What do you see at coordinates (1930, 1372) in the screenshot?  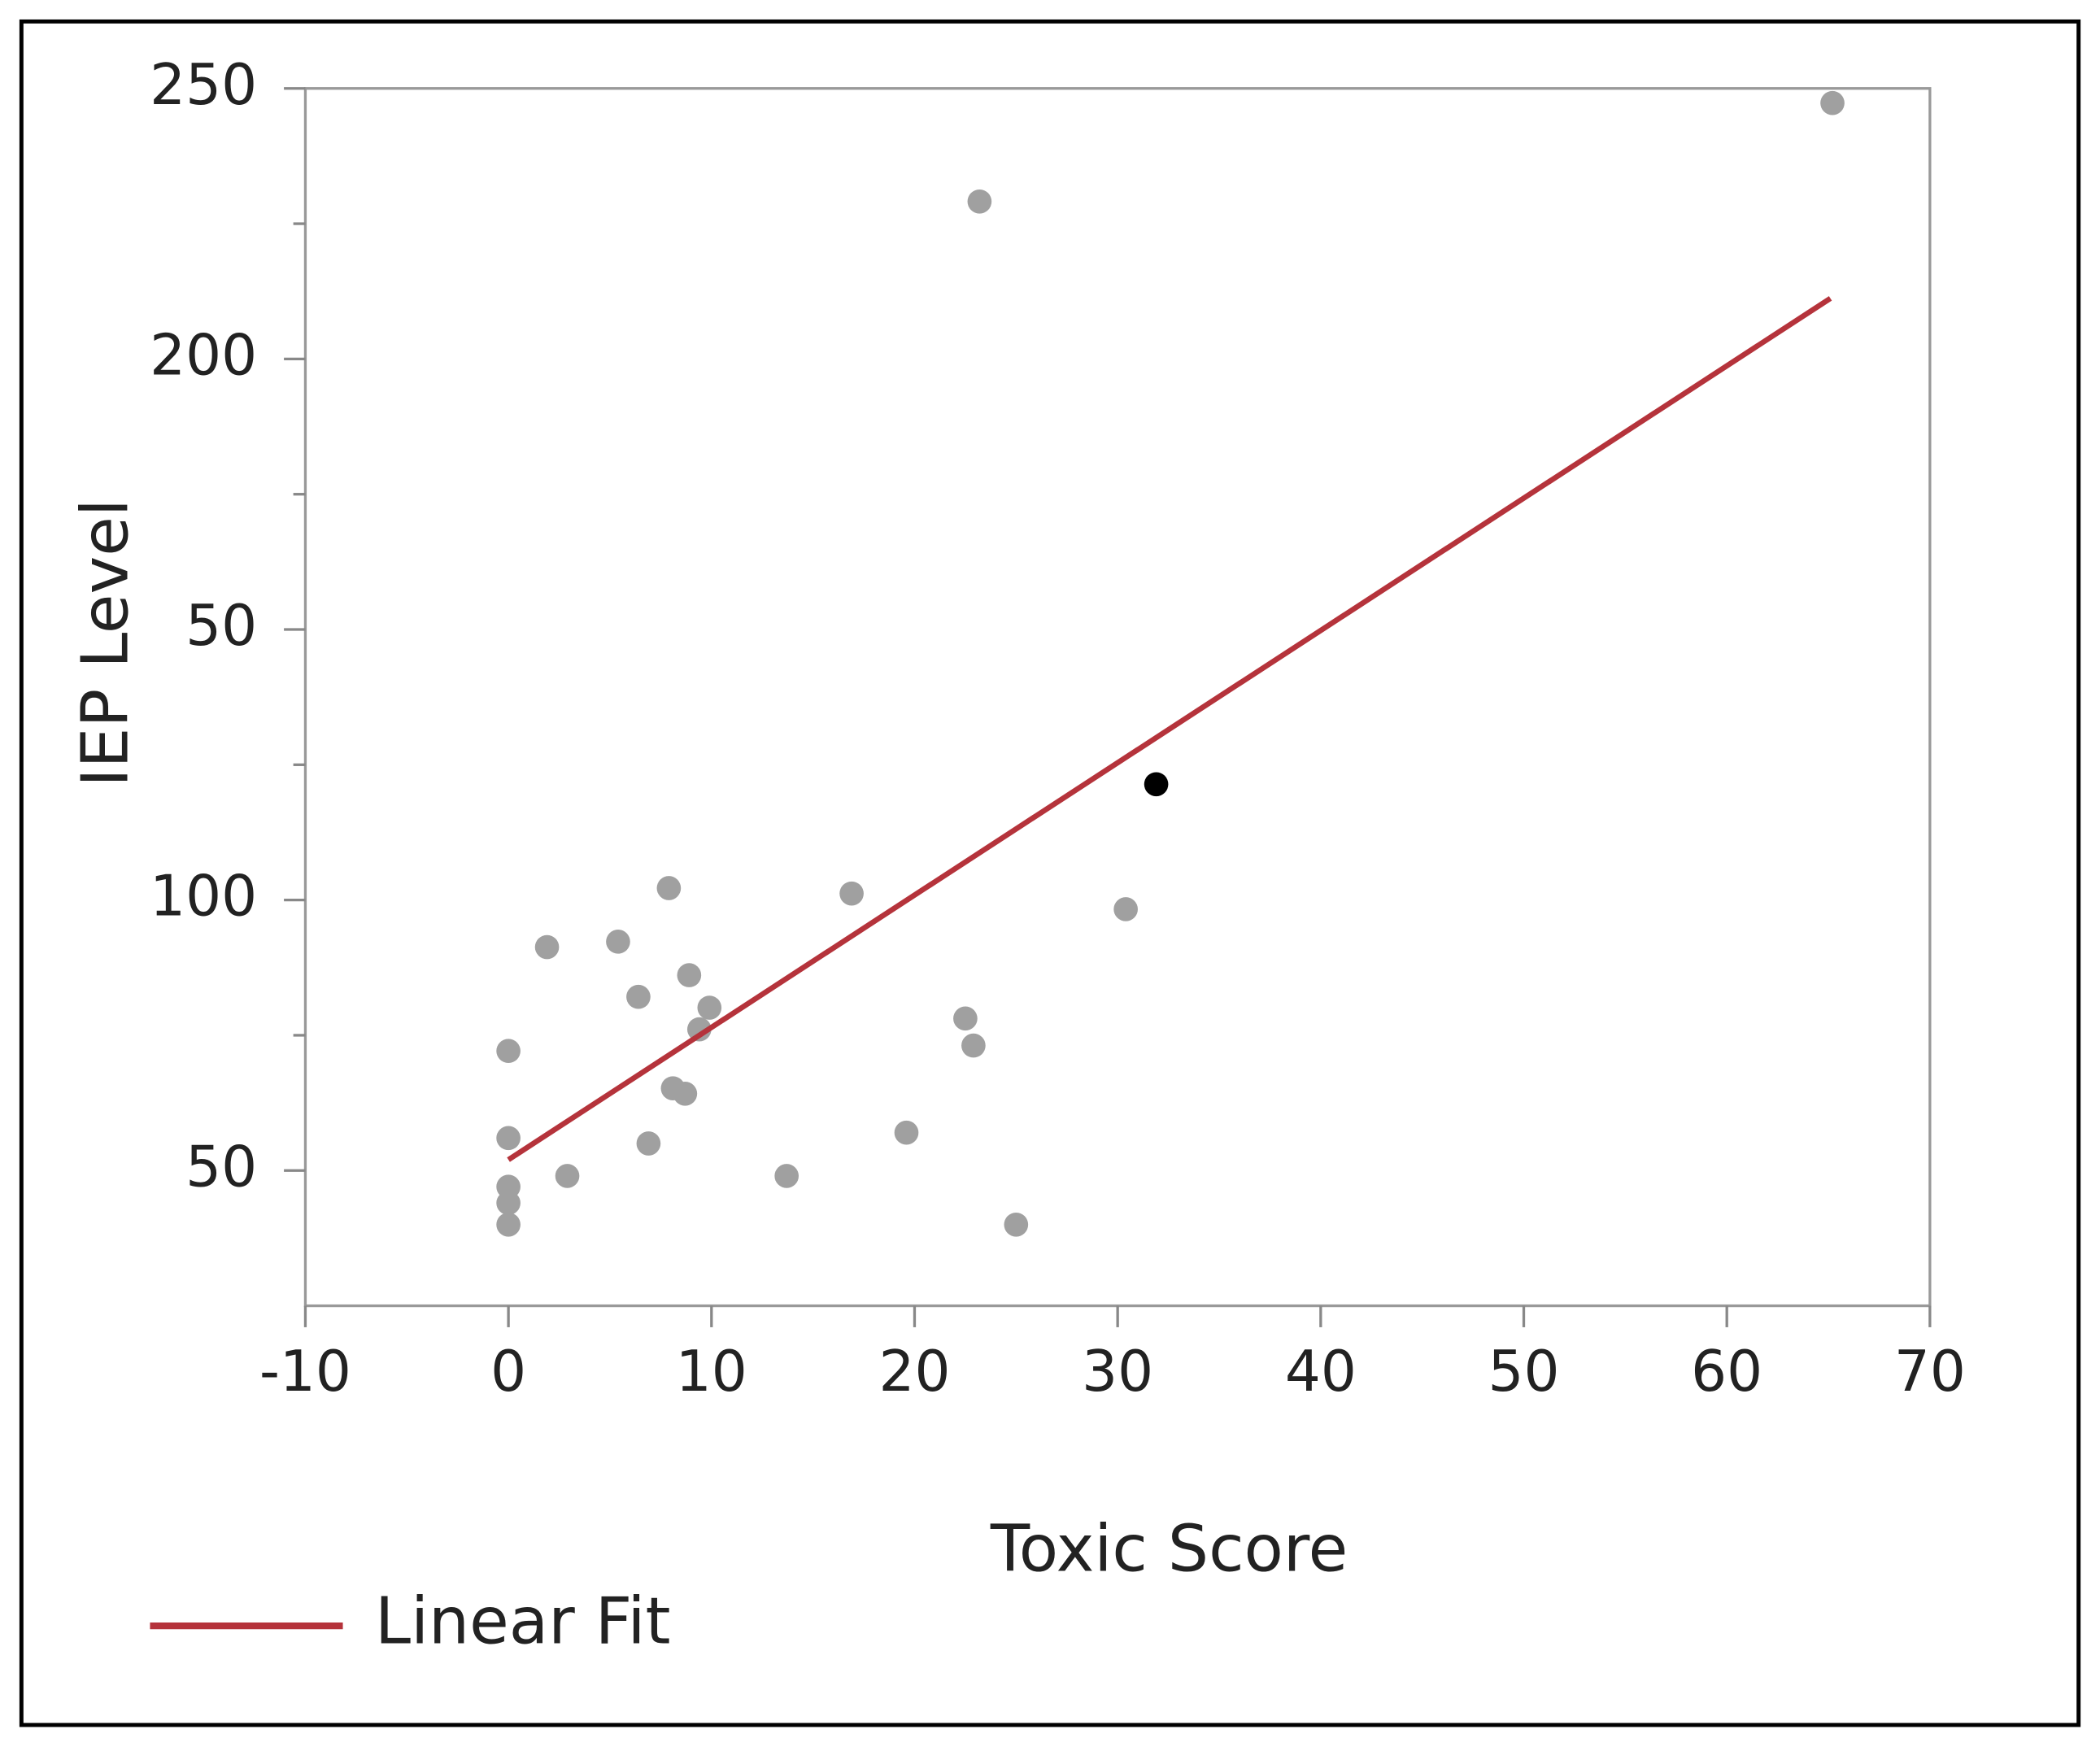 I see `x-tick-label: 70` at bounding box center [1930, 1372].